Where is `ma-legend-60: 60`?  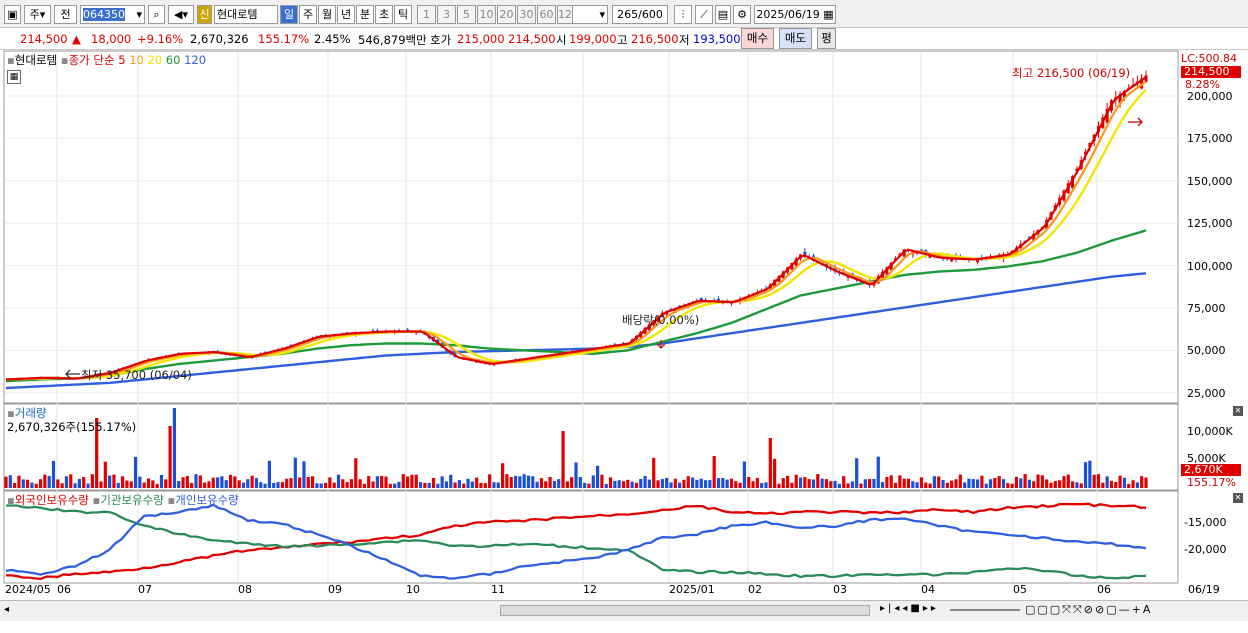
ma-legend-60: 60 is located at coordinates (171, 60).